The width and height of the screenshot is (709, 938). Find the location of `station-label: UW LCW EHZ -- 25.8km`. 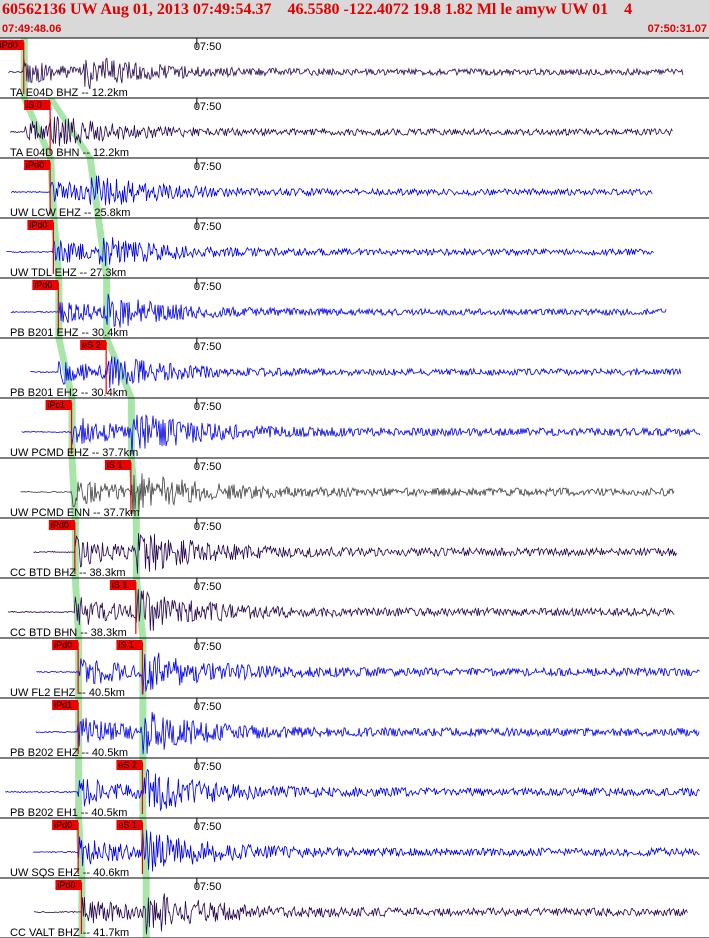

station-label: UW LCW EHZ -- 25.8km is located at coordinates (70, 213).